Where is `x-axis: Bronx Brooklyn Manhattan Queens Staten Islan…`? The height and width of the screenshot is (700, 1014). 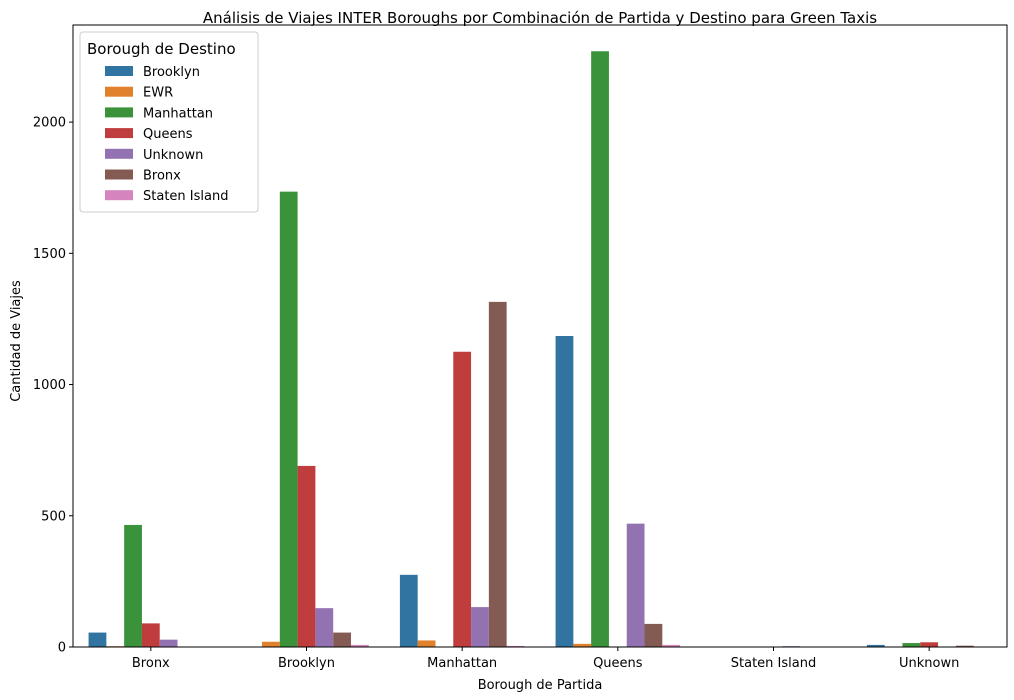 x-axis: Bronx Brooklyn Manhattan Queens Staten Islan… is located at coordinates (545, 659).